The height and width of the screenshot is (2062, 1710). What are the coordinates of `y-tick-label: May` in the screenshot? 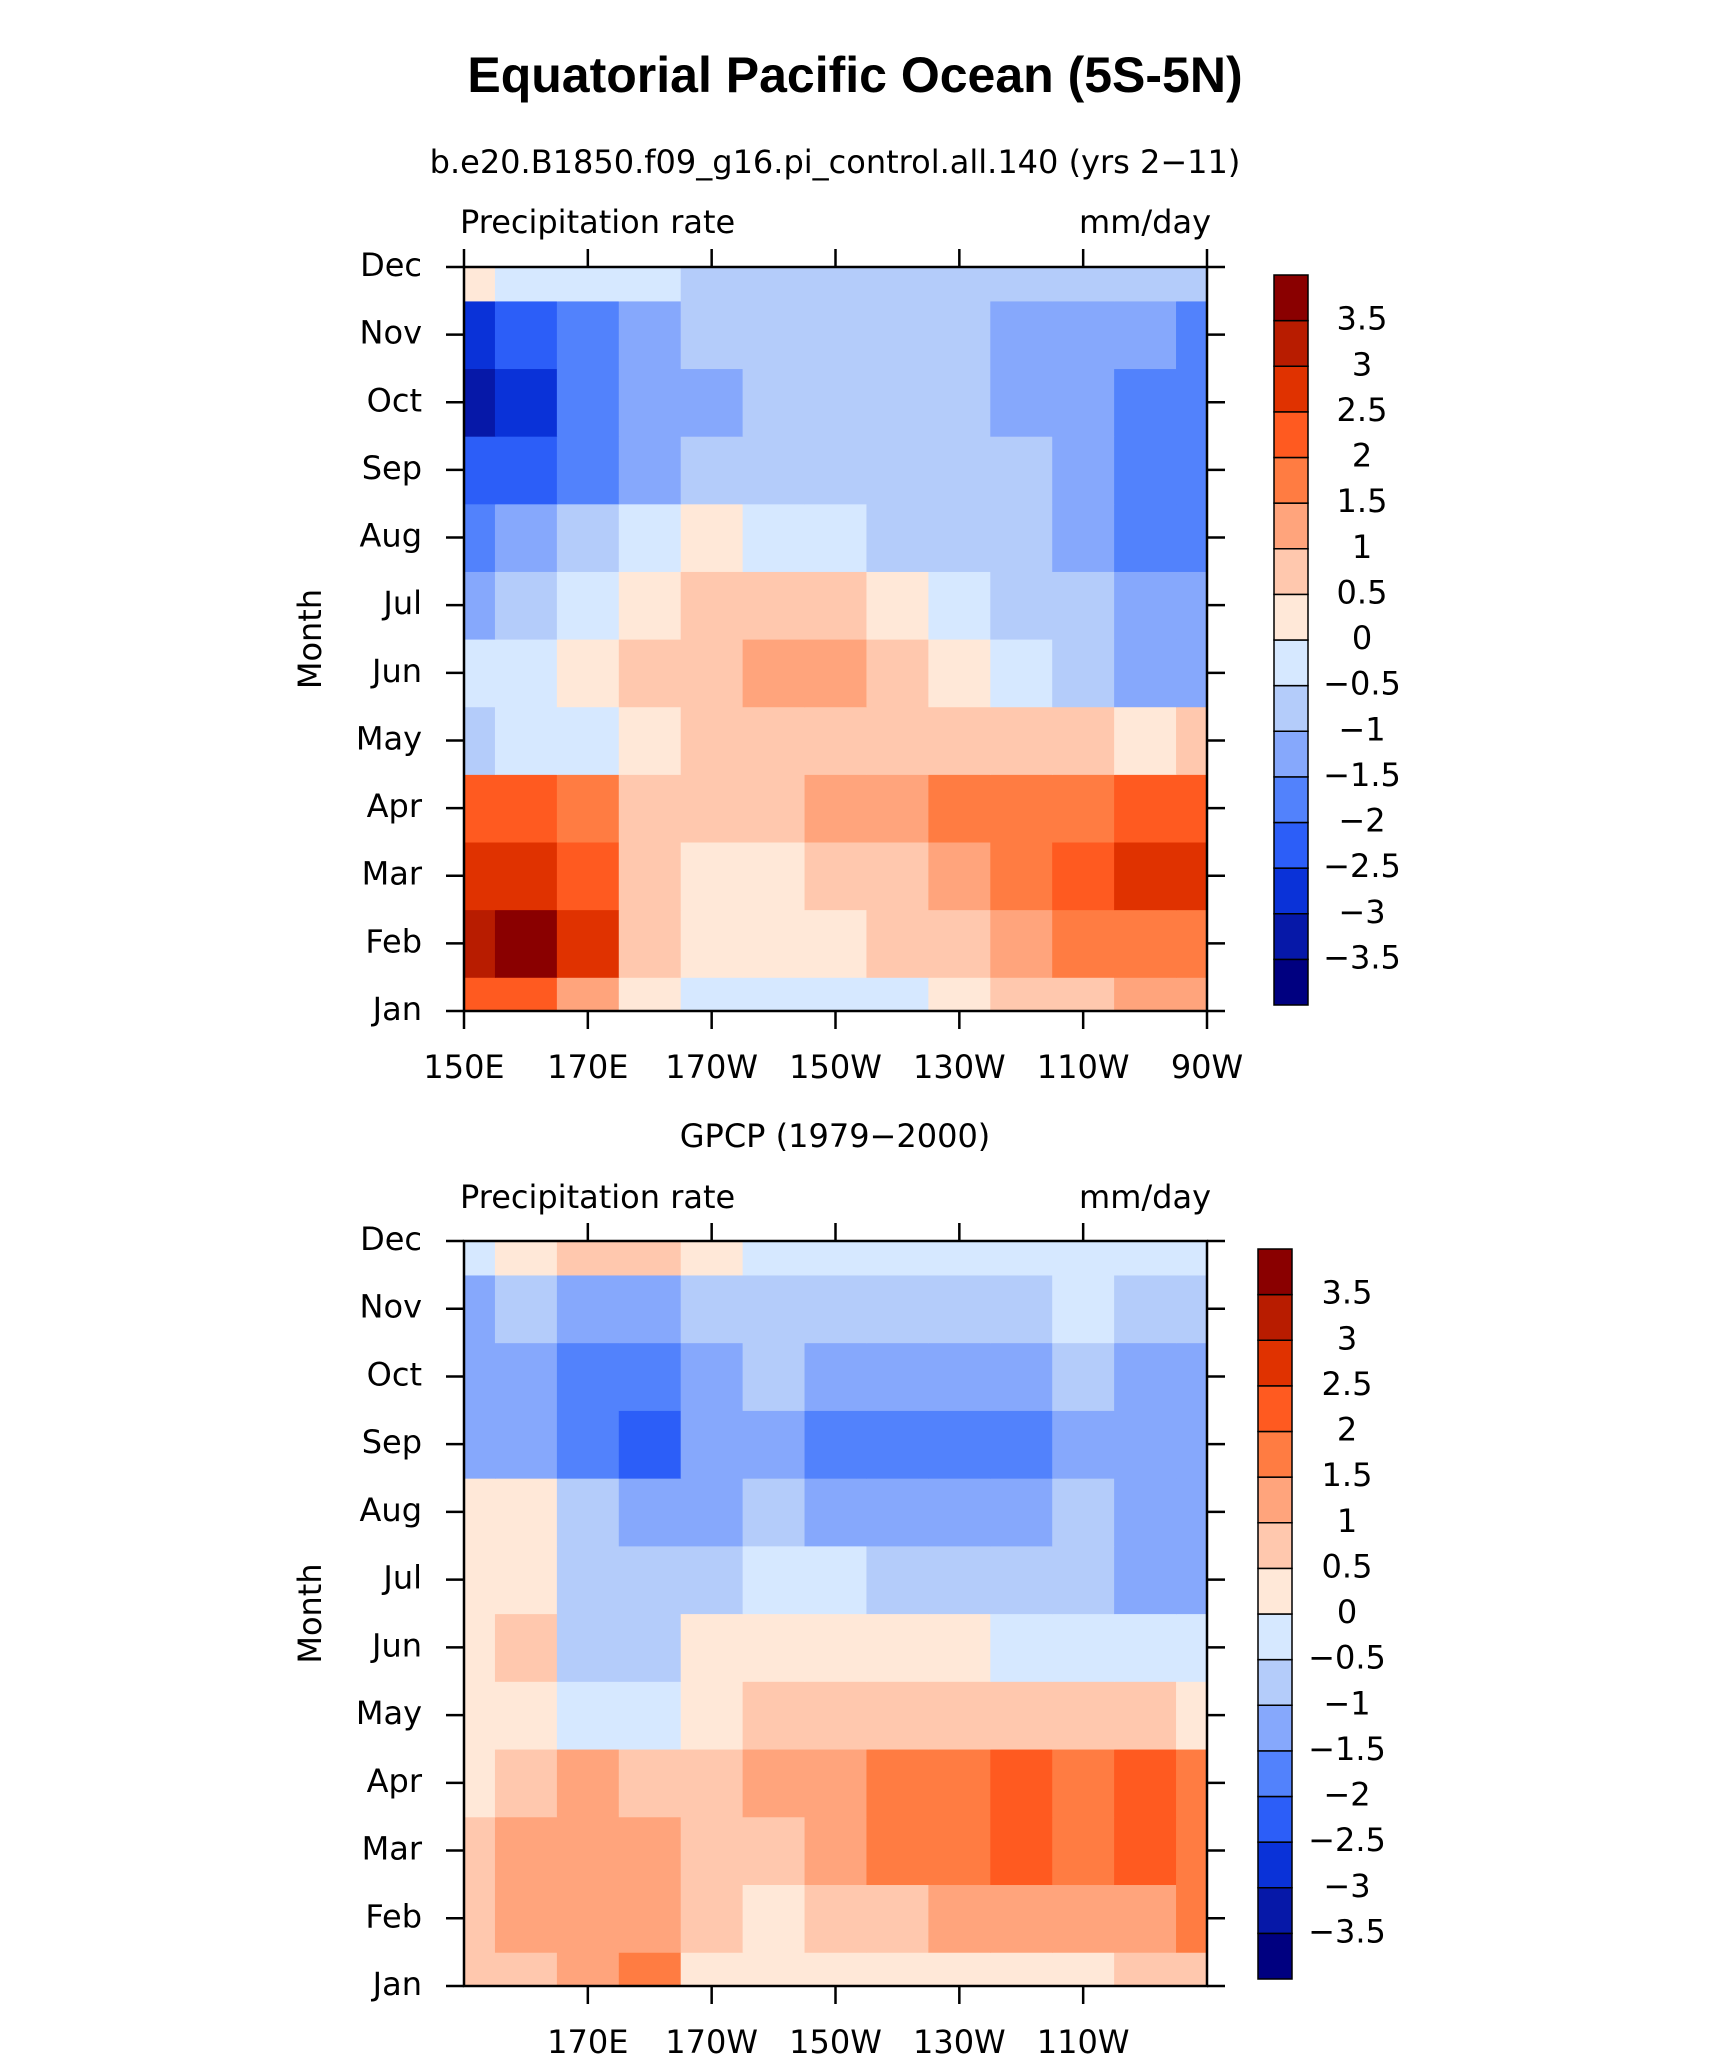 It's located at (389, 1713).